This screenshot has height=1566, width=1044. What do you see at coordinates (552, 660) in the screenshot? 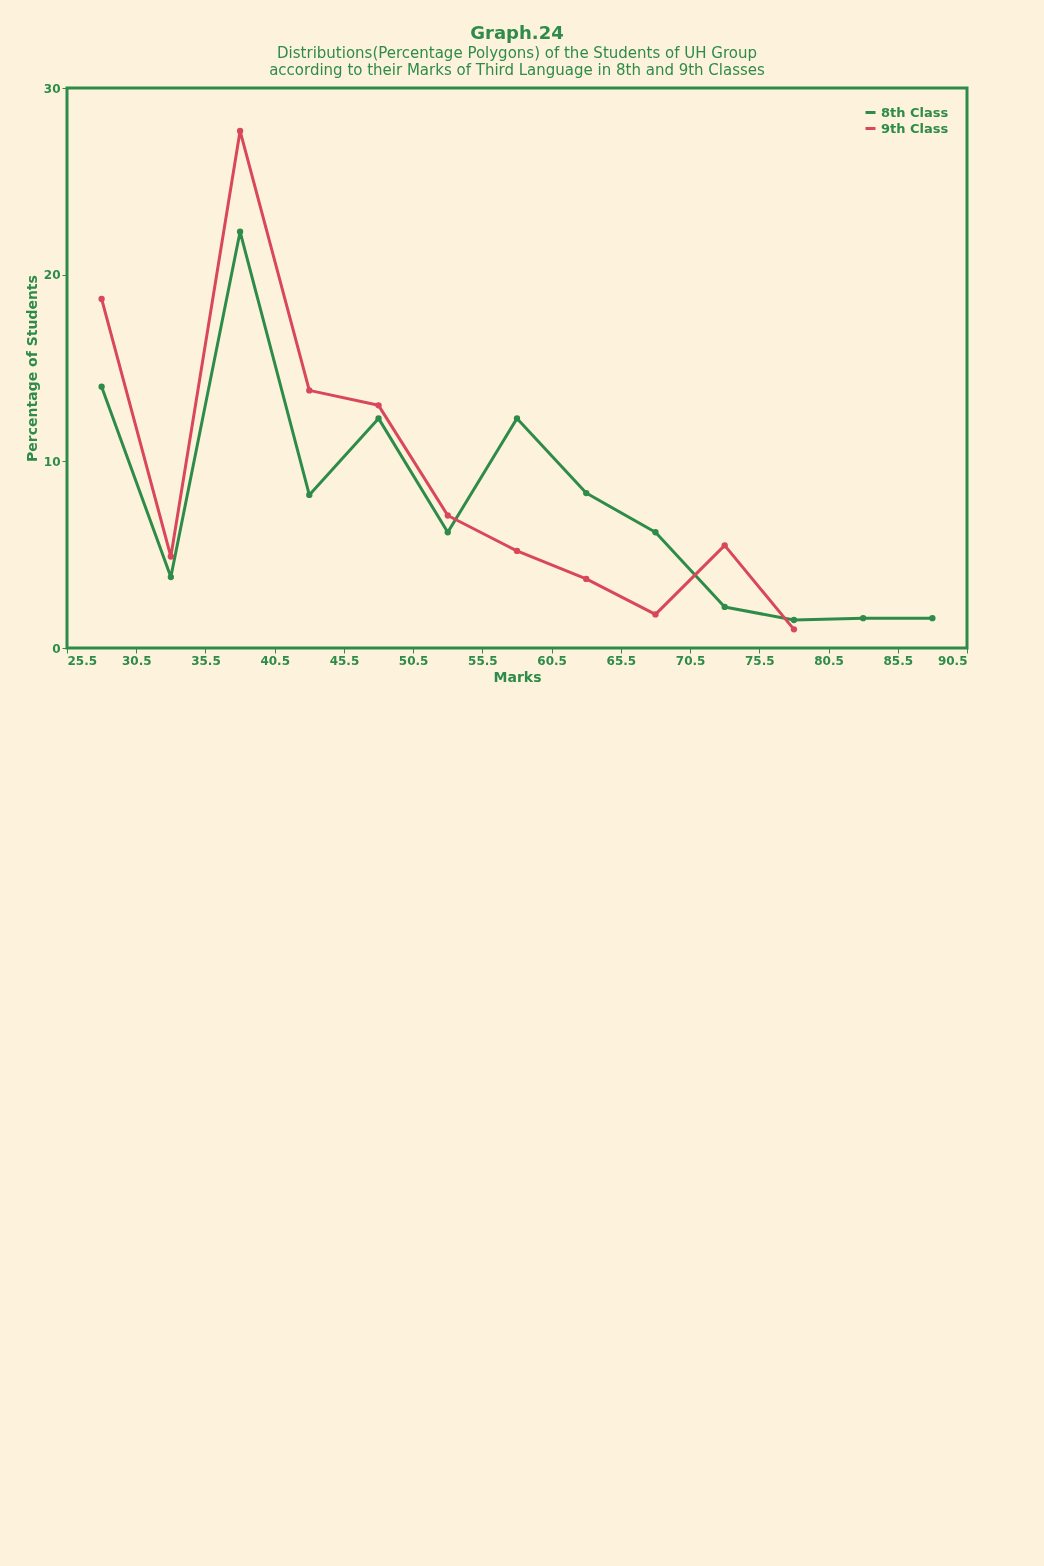
I see `x-tick-label: 60.5` at bounding box center [552, 660].